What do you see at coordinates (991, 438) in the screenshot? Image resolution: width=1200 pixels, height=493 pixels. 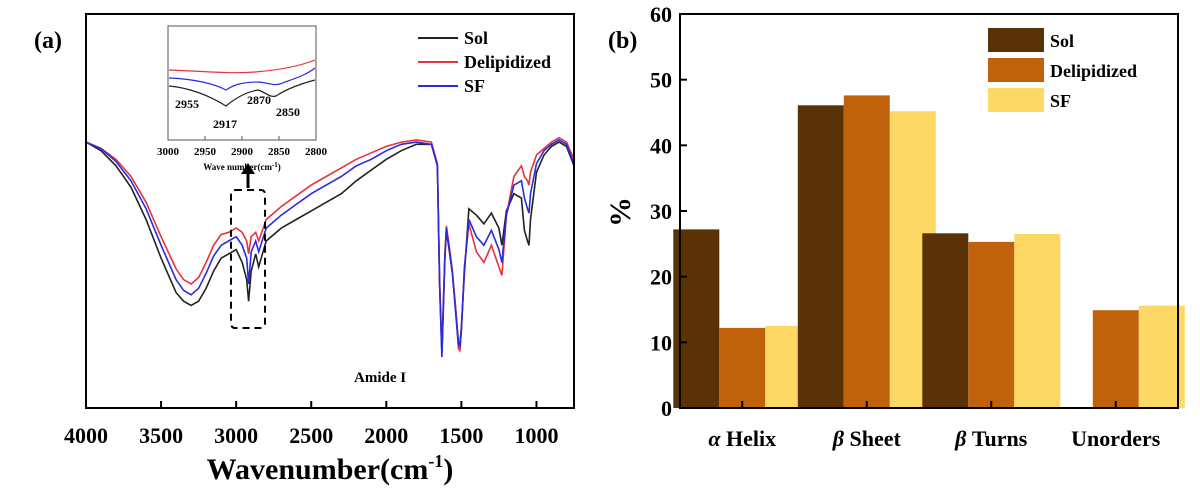 I see `x-category-label: β Turns` at bounding box center [991, 438].